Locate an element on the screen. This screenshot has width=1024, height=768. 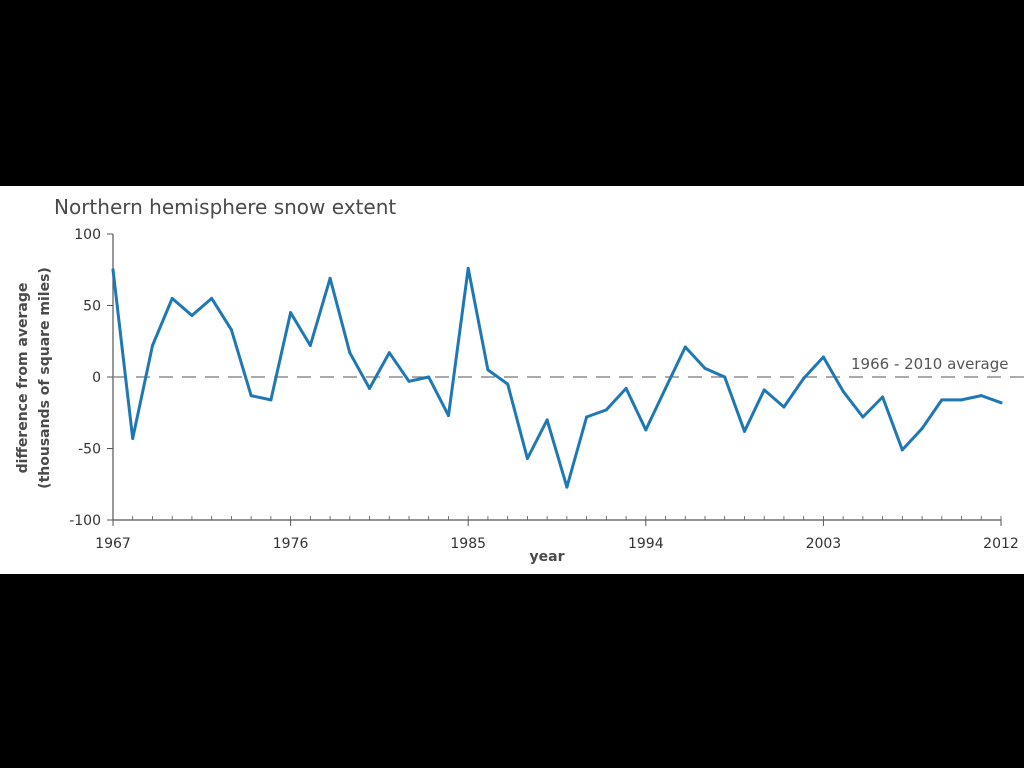
reference-label-bg is located at coordinates (935, 364).